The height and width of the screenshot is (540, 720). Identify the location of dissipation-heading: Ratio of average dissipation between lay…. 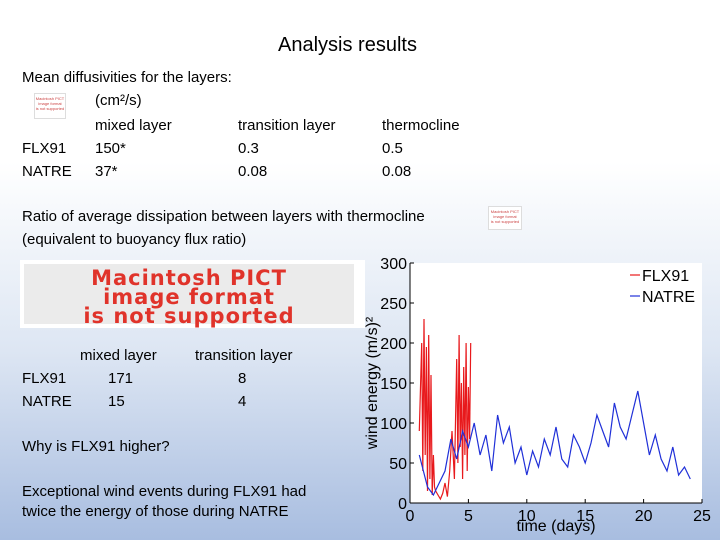
(223, 216).